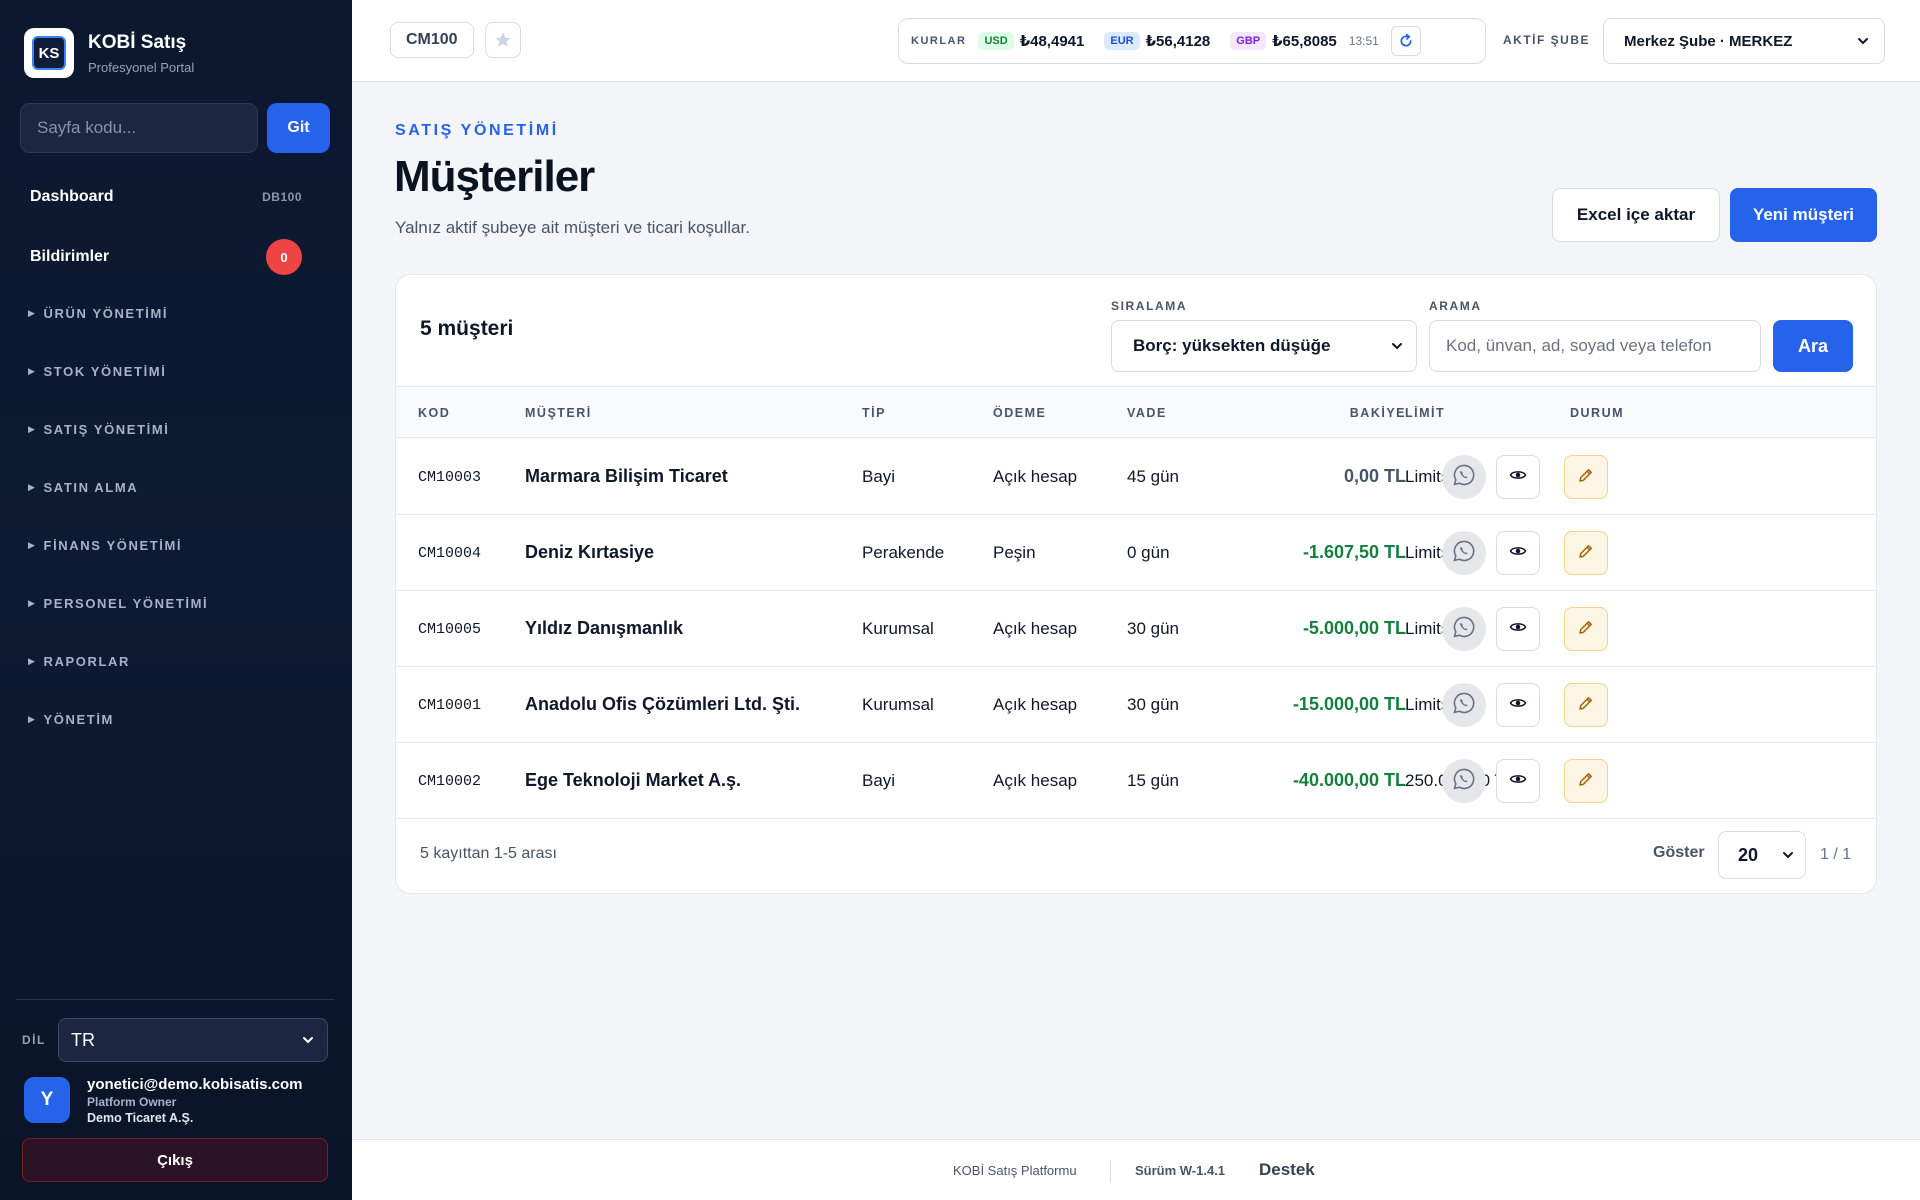 The width and height of the screenshot is (1920, 1200). I want to click on branch-select: Merkez Şube · MERKEZ, so click(1744, 41).